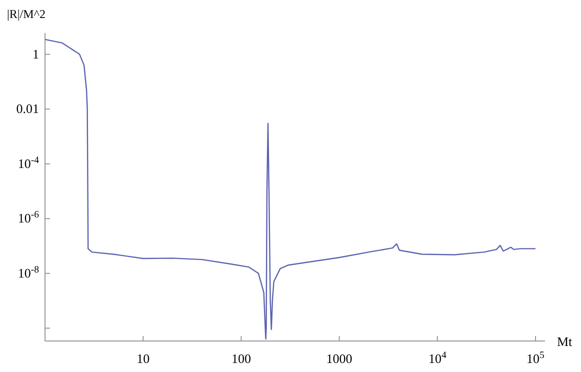  What do you see at coordinates (339, 358) in the screenshot?
I see `x-tick-label: 1000` at bounding box center [339, 358].